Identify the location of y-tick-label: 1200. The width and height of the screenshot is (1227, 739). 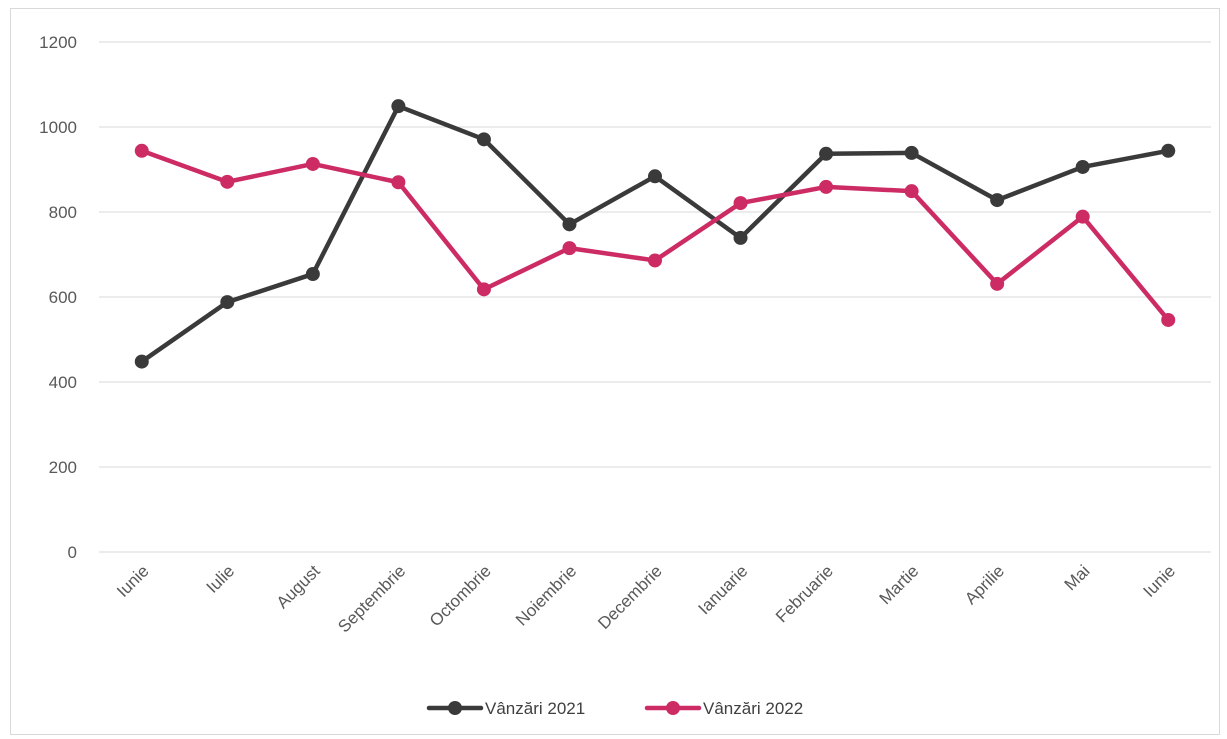
(58, 42).